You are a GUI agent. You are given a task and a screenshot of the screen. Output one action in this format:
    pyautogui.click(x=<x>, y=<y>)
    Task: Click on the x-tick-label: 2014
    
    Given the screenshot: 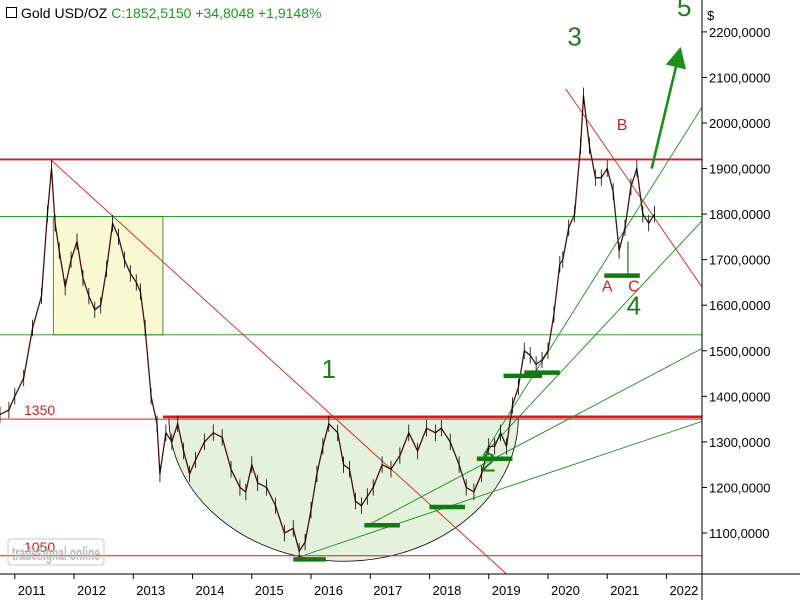 What is the action you would take?
    pyautogui.click(x=210, y=590)
    